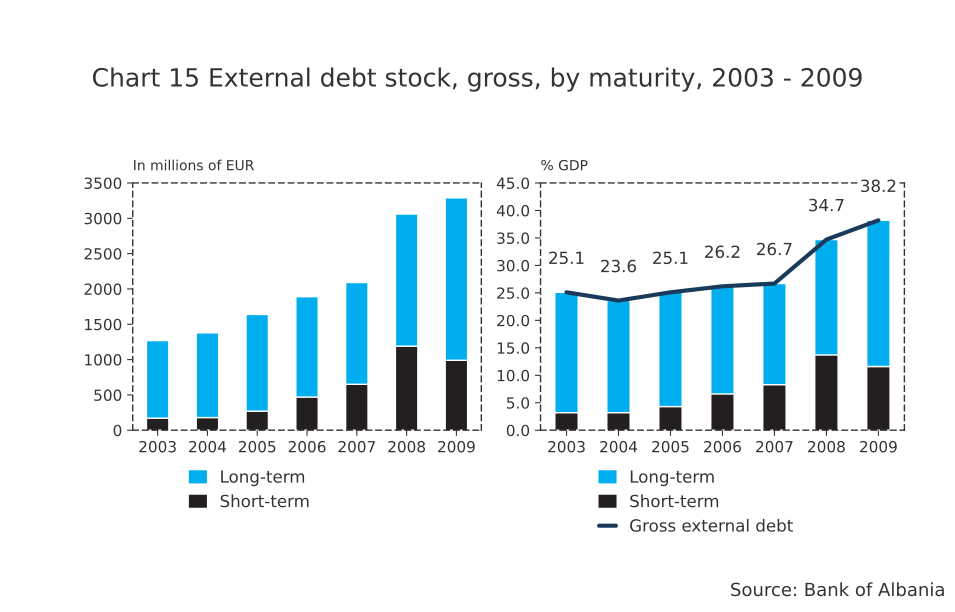 The image size is (955, 612). Describe the element at coordinates (513, 293) in the screenshot. I see `y-tick-label: 25.0` at that location.